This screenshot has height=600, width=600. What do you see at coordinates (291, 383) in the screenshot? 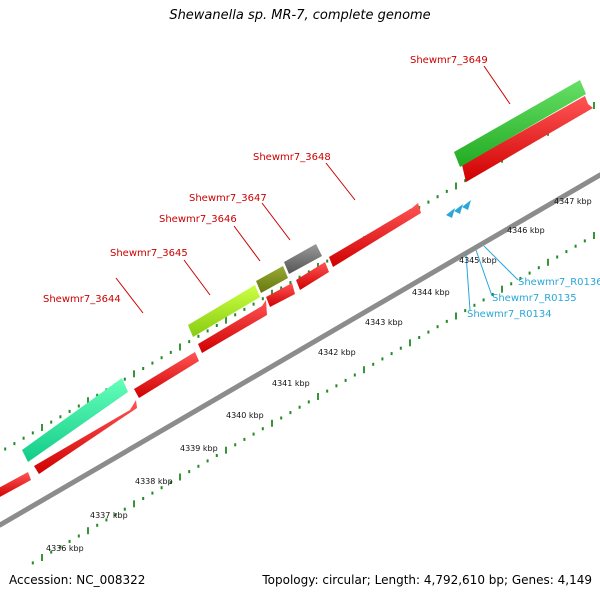
I see `kbp-label: 4341 kbp` at bounding box center [291, 383].